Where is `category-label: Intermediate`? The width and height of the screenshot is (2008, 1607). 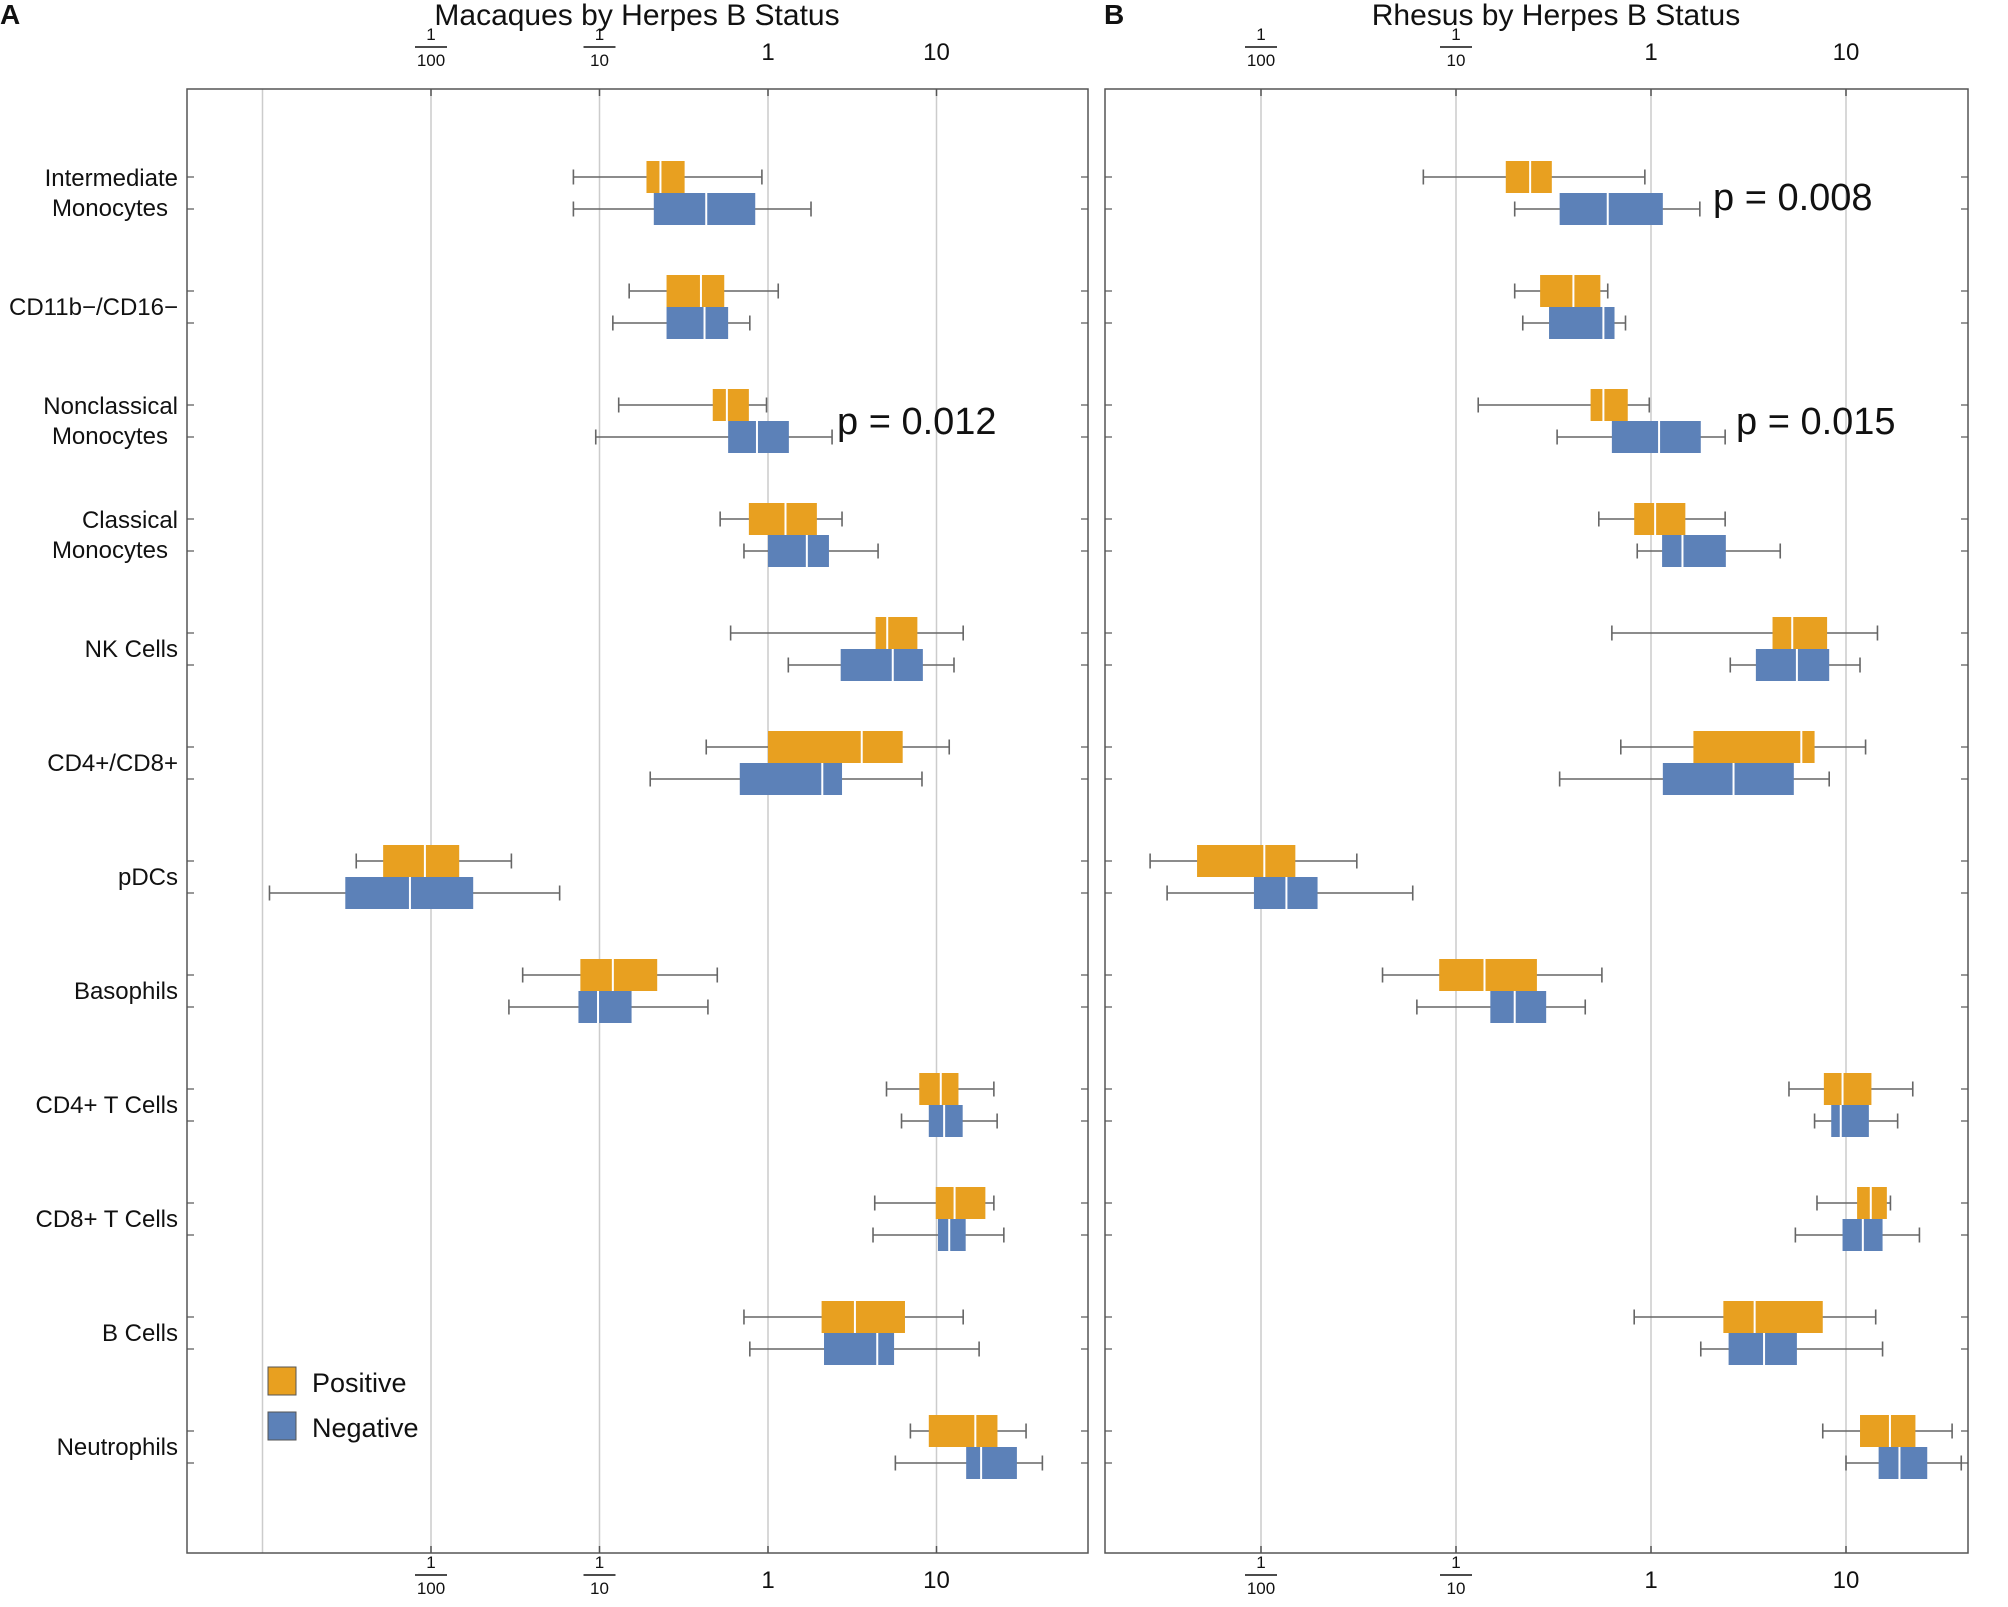 category-label: Intermediate is located at coordinates (111, 178).